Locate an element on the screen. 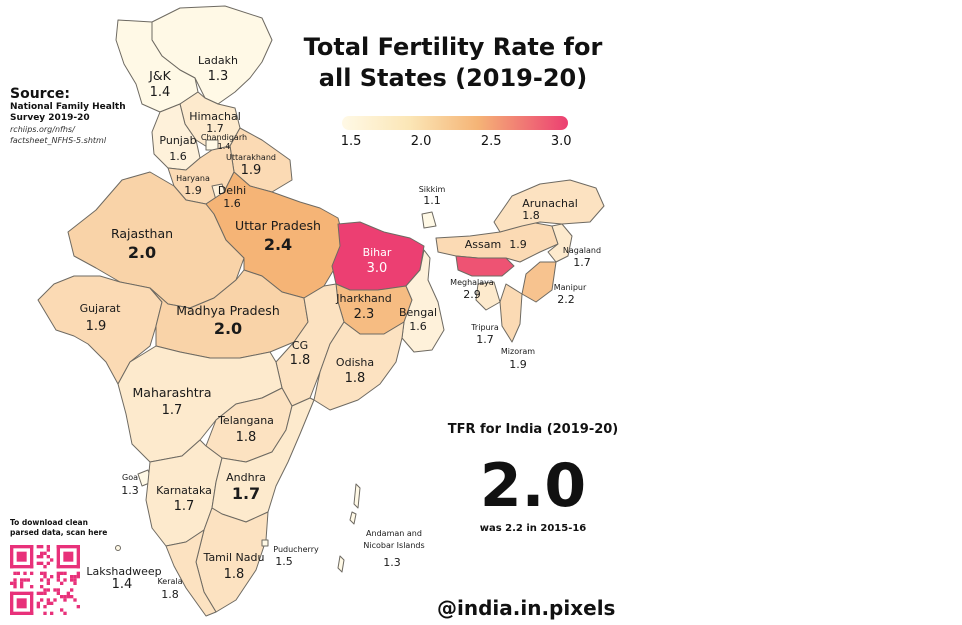 The height and width of the screenshot is (625, 962). label-telangana-value: 1.8 is located at coordinates (246, 437).